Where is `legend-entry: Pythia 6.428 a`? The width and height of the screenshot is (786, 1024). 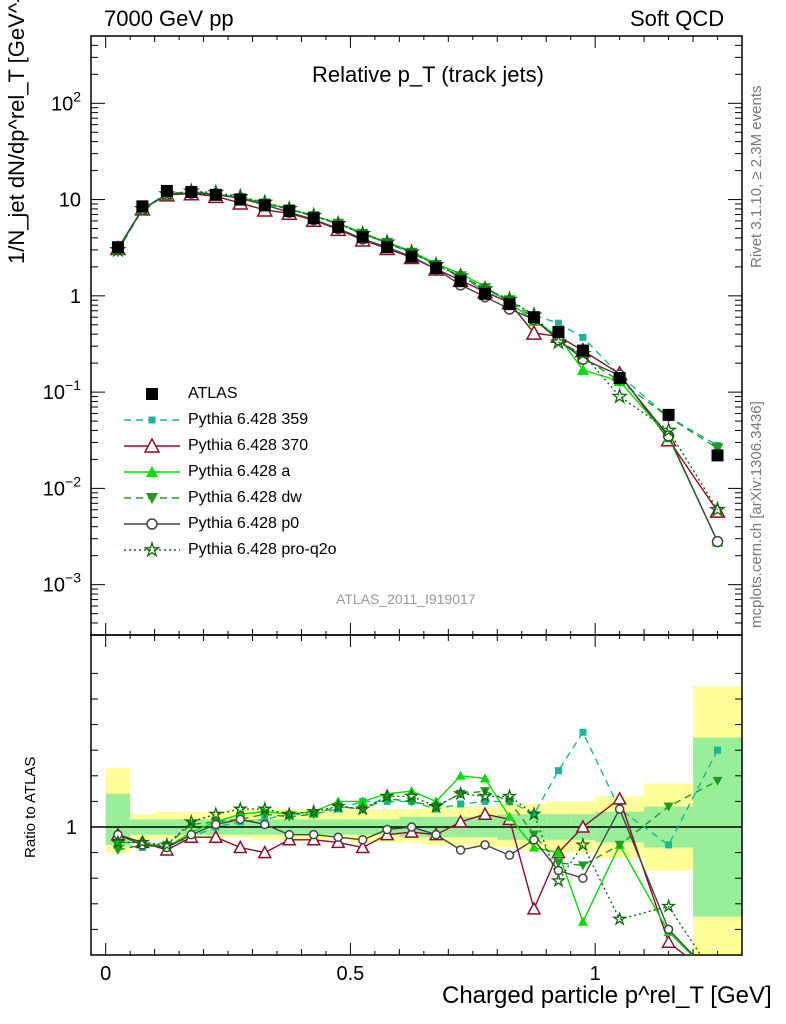
legend-entry: Pythia 6.428 a is located at coordinates (266, 474).